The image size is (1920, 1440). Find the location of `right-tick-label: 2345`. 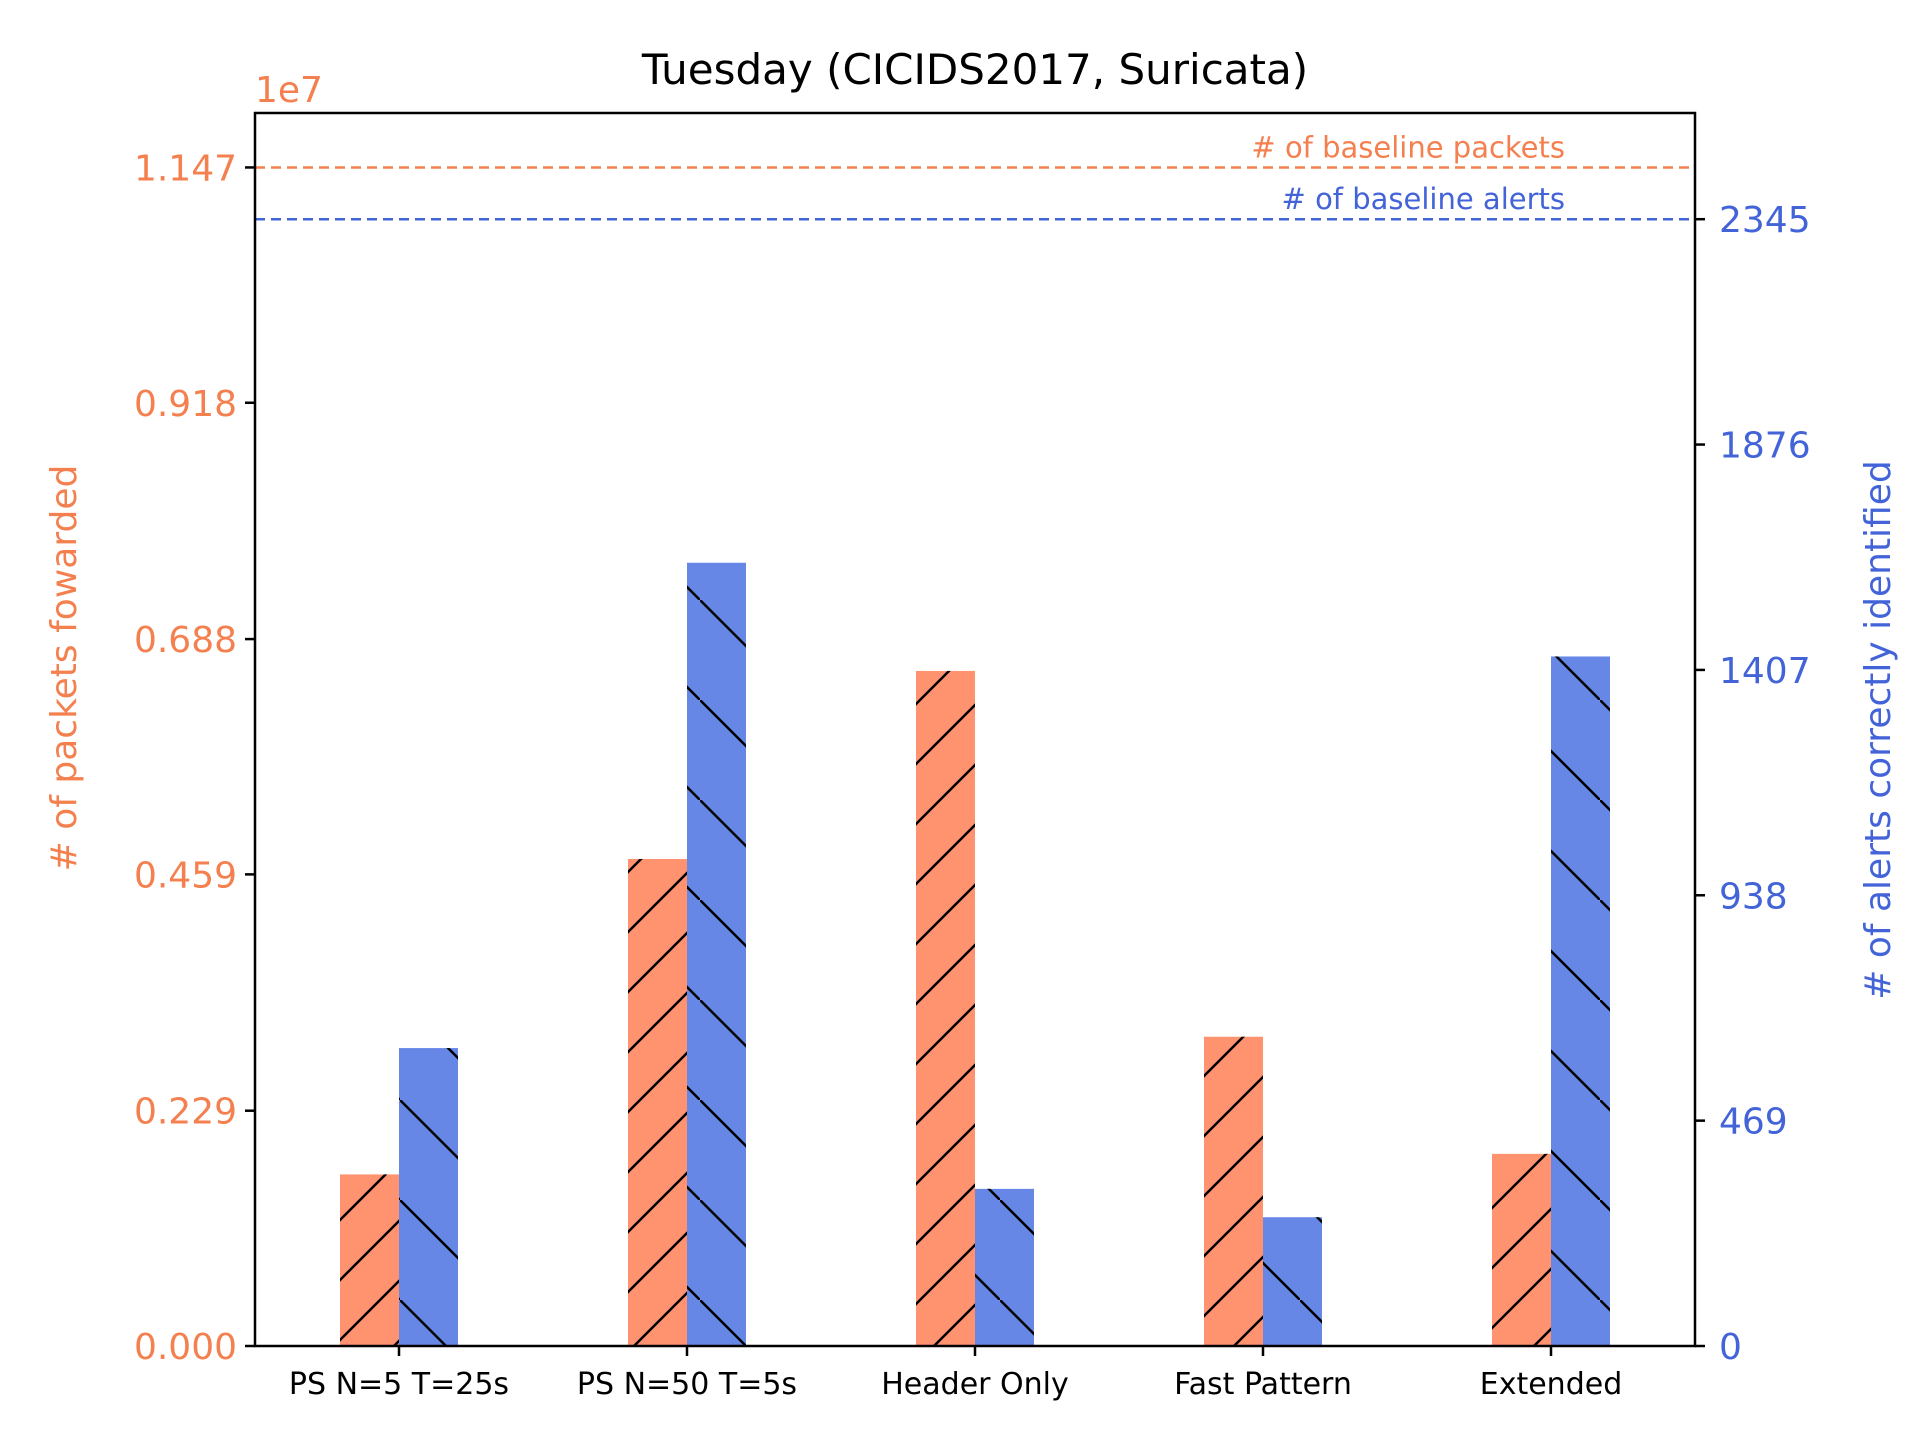

right-tick-label: 2345 is located at coordinates (1765, 220).